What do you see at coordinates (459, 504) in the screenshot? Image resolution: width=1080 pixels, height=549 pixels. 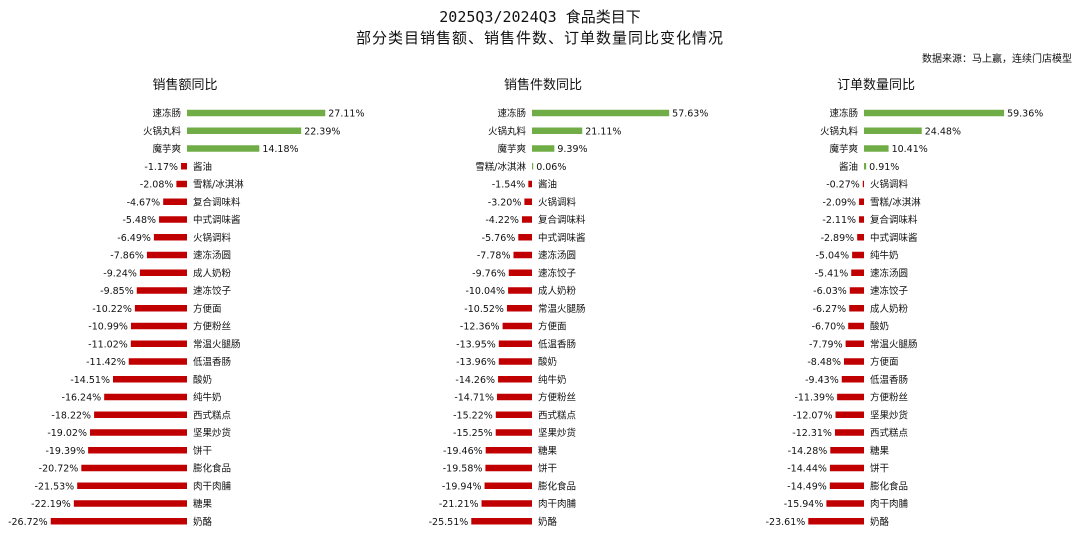 I see `data-label: -21.21%` at bounding box center [459, 504].